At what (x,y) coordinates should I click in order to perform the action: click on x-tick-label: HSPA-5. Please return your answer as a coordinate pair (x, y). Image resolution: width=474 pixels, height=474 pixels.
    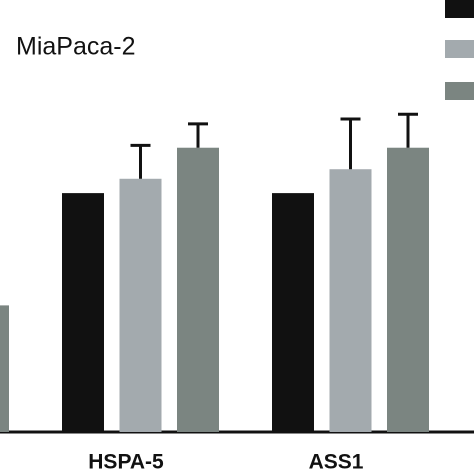
    Looking at the image, I should click on (126, 462).